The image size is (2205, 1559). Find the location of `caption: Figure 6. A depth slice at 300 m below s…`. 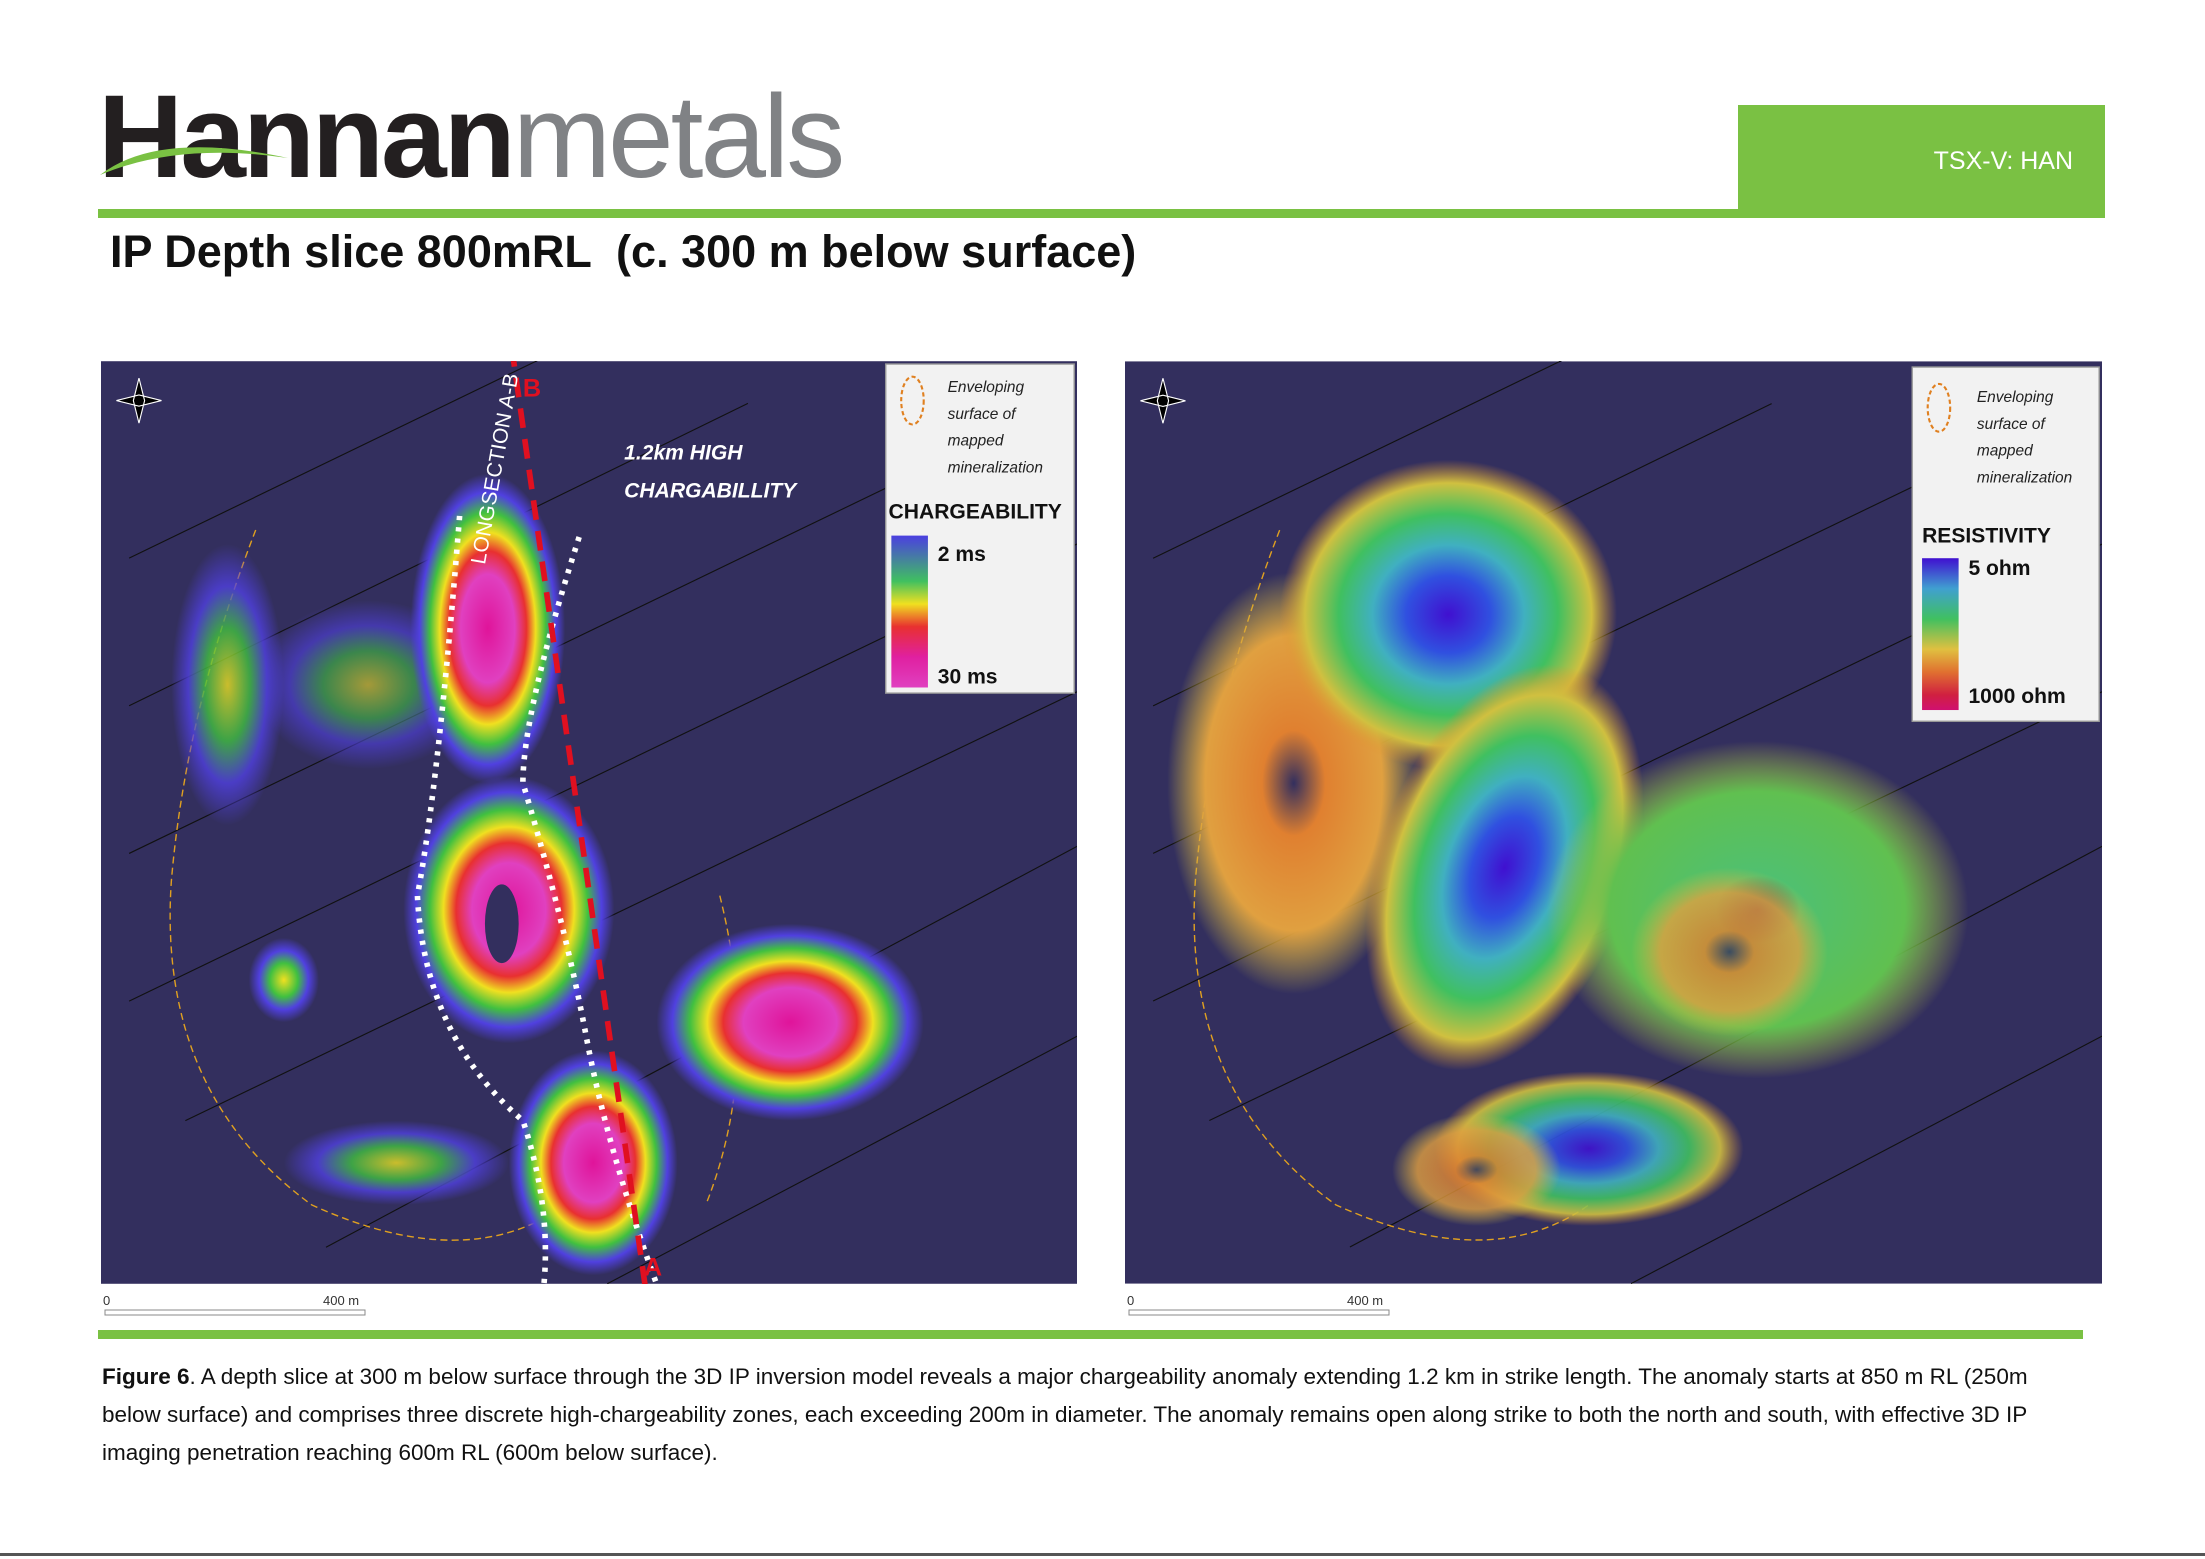

caption: Figure 6. A depth slice at 300 m below s… is located at coordinates (1097, 1415).